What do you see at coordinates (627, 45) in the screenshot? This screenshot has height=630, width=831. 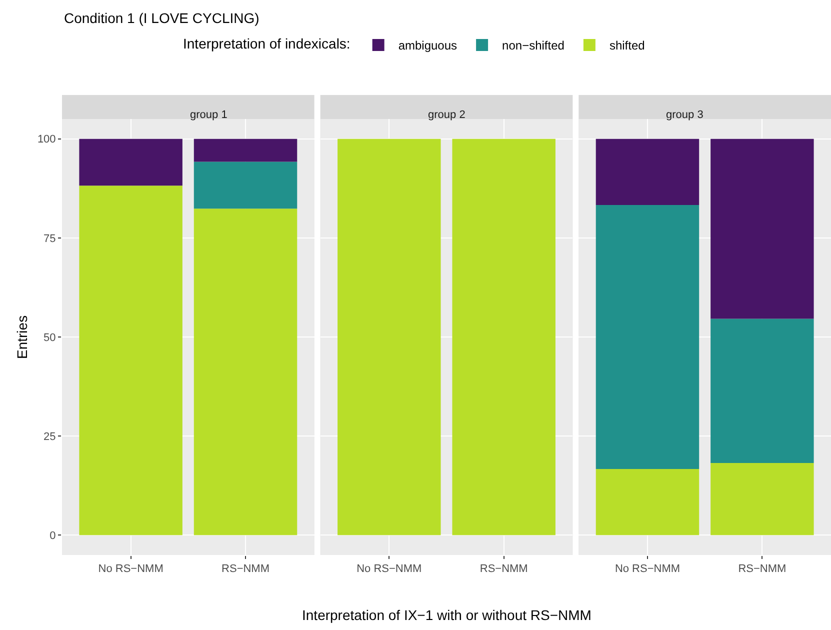 I see `legend-label: shifted` at bounding box center [627, 45].